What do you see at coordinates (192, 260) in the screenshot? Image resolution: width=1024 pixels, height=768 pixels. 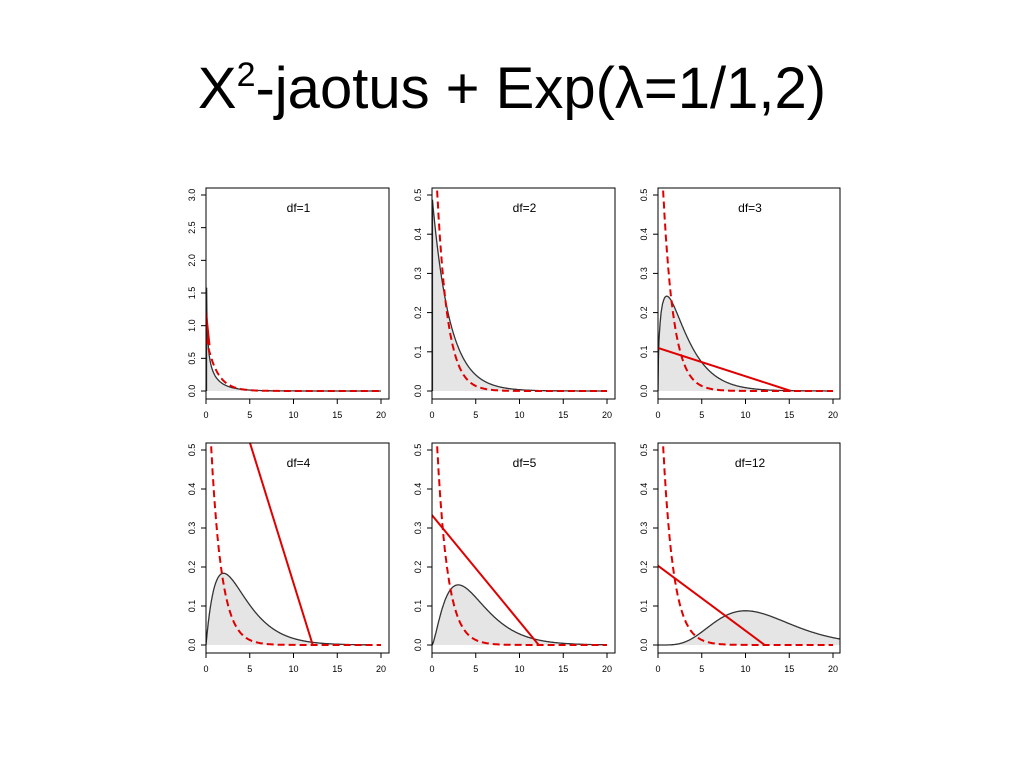 I see `y-tick-label: 2.0` at bounding box center [192, 260].